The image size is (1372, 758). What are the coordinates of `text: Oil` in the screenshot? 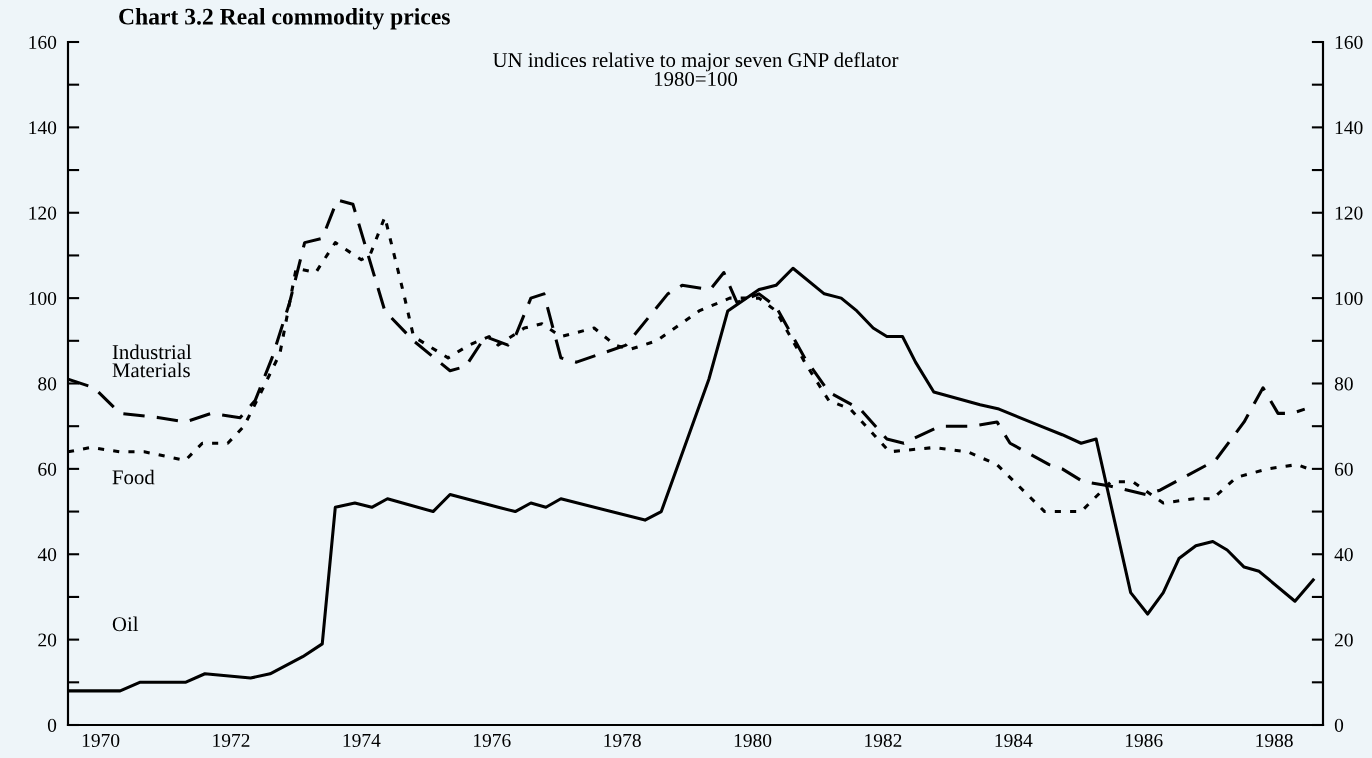 It's located at (125, 624).